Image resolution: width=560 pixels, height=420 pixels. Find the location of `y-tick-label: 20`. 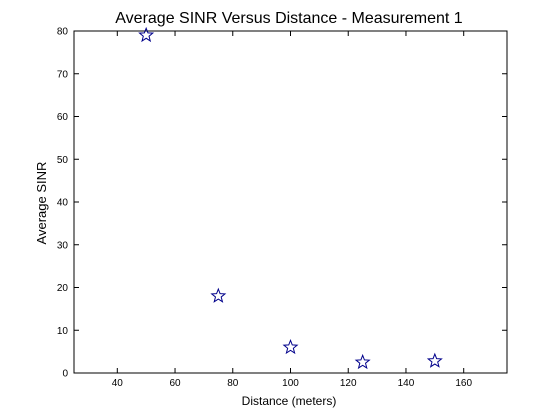

y-tick-label: 20 is located at coordinates (63, 288).